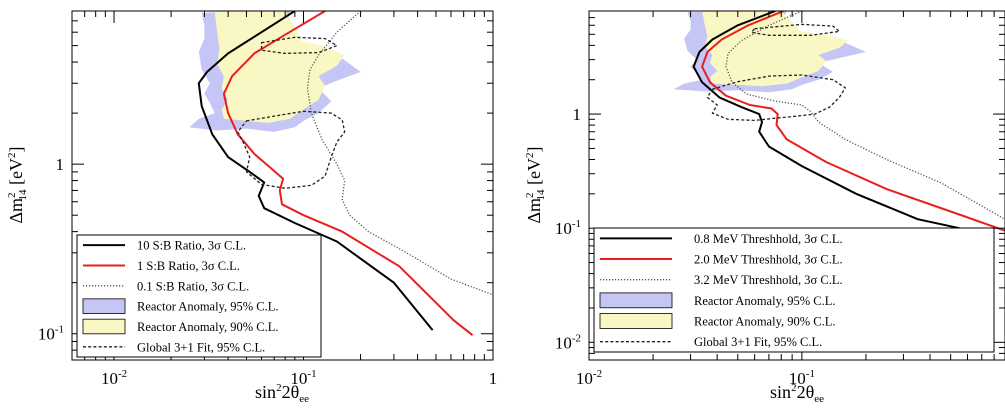 The width and height of the screenshot is (1005, 411). I want to click on legend-item: 3.2 MeV Threshhold, 3σ C.L., so click(721, 280).